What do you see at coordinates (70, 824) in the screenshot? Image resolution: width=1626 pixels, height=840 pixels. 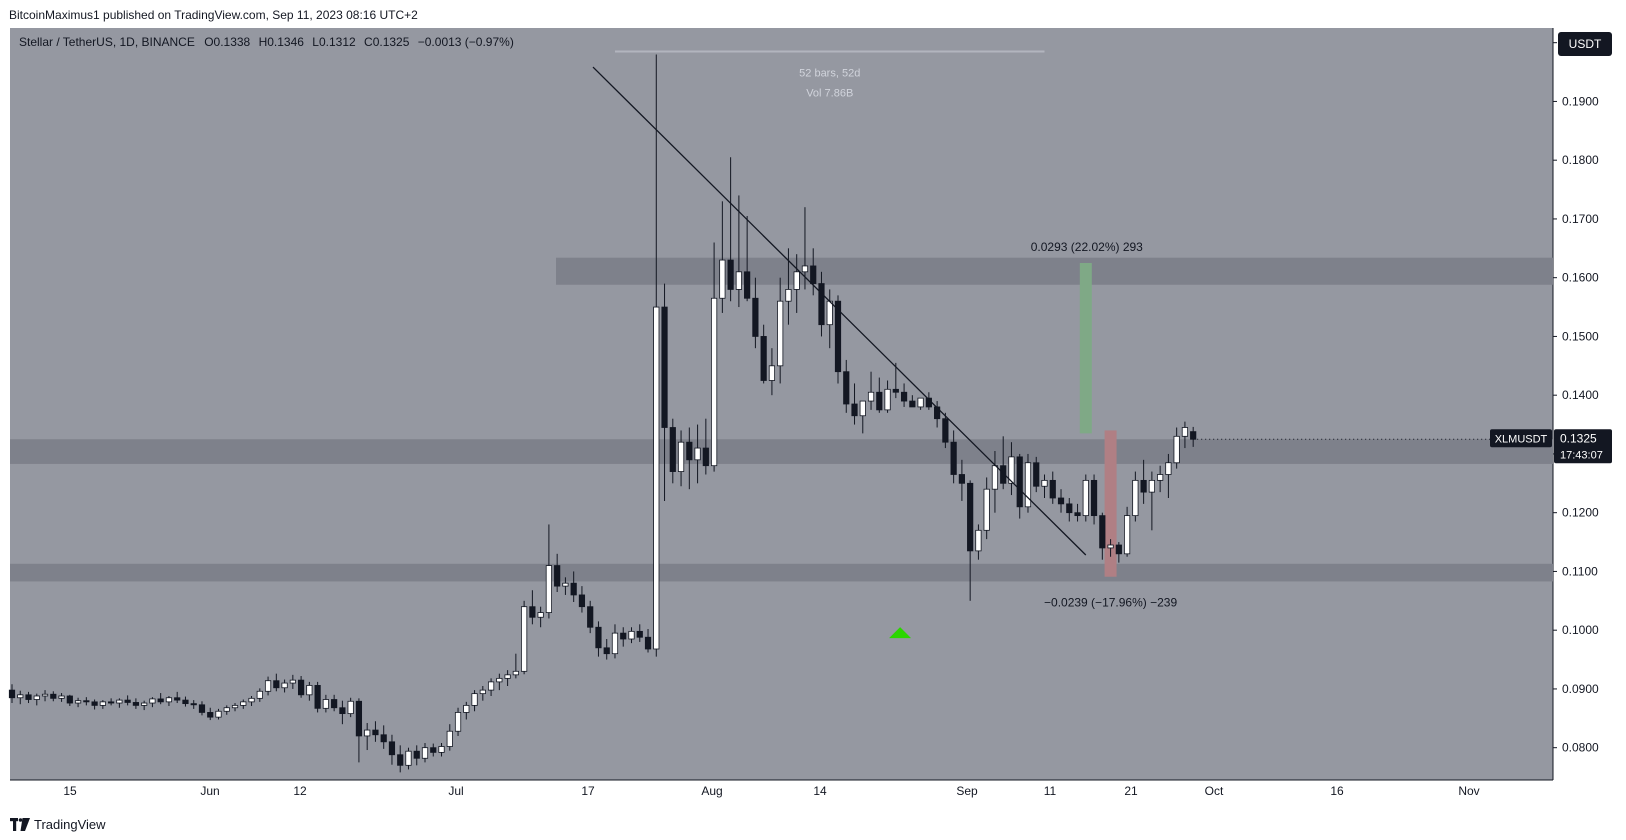 I see `tradingview-brand: TradingView` at bounding box center [70, 824].